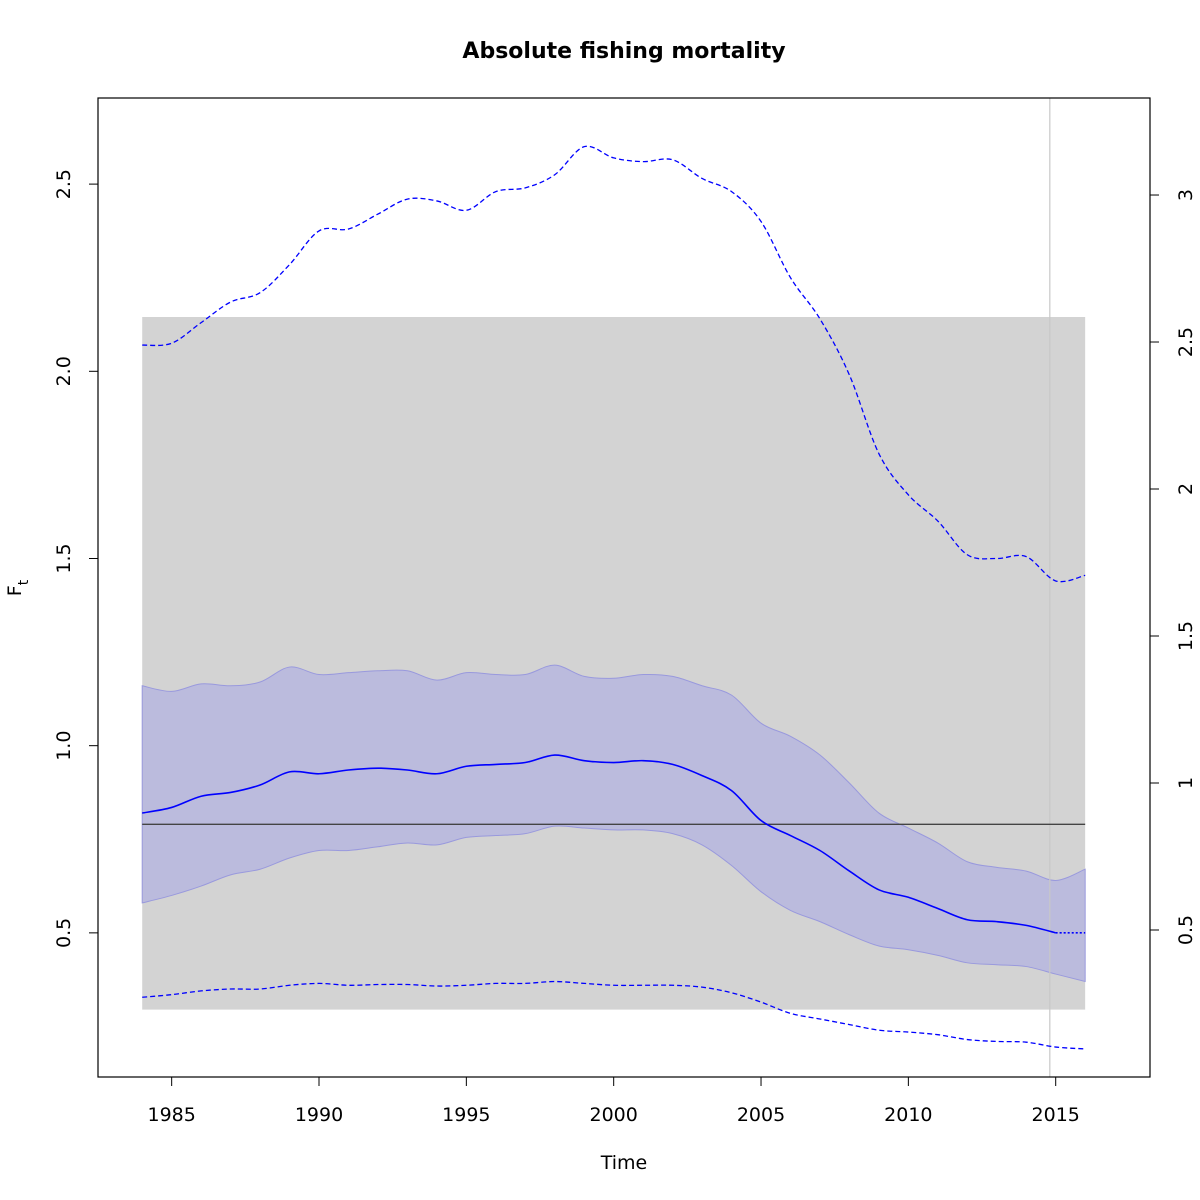 The height and width of the screenshot is (1200, 1200). I want to click on y-axis-title: Ft, so click(18, 587).